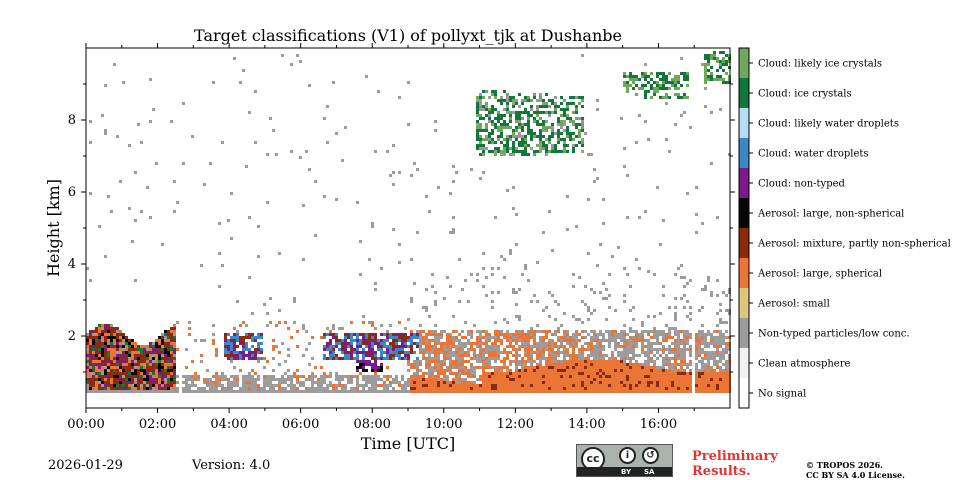 Image resolution: width=960 pixels, height=480 pixels. I want to click on cc-license-badge: cc i ↺ BY SA, so click(624, 460).